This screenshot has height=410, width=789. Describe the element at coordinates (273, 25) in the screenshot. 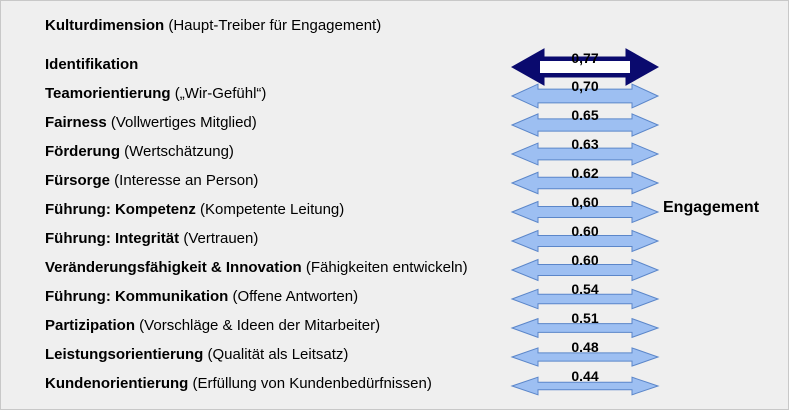

I see `title-rest: (Haupt-Treiber für Engagement)` at that location.